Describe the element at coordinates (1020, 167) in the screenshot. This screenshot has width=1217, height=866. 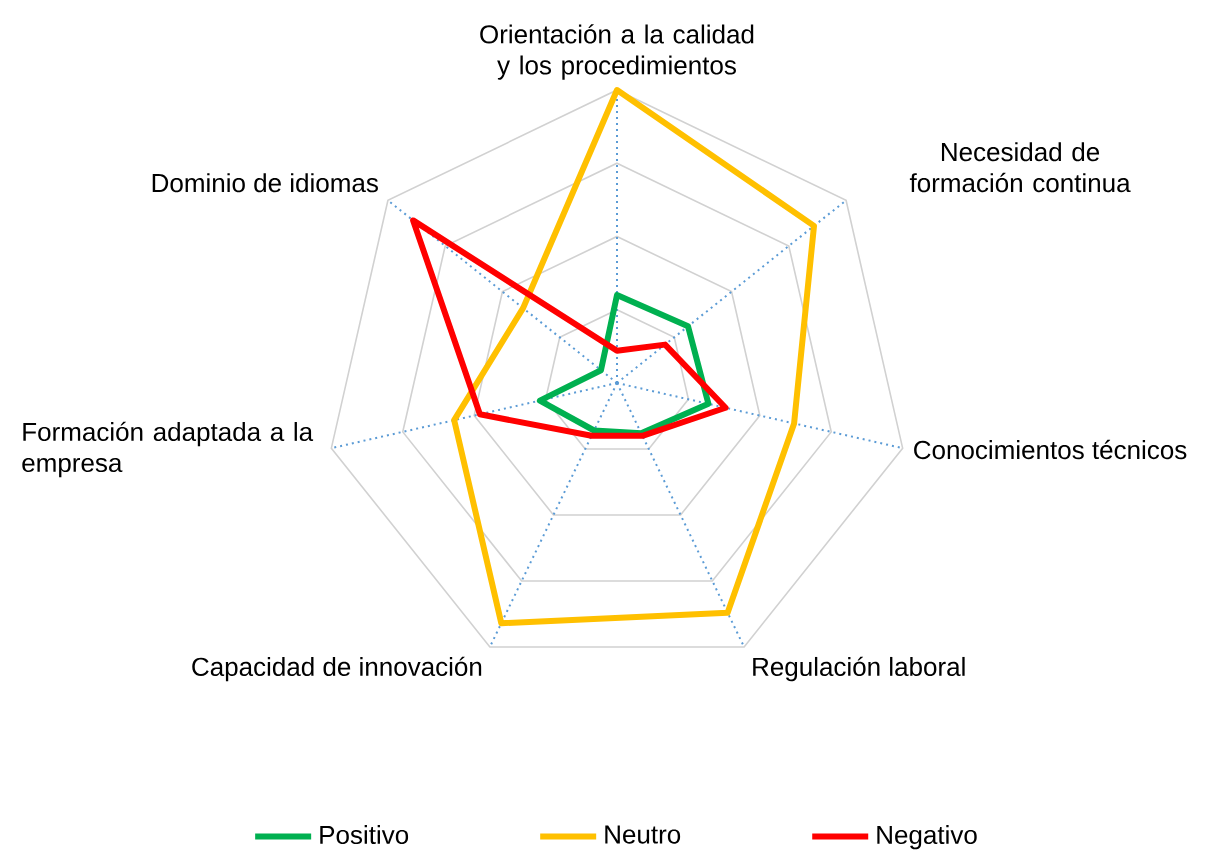
I see `spoke-label: Necesidad de formación continua` at that location.